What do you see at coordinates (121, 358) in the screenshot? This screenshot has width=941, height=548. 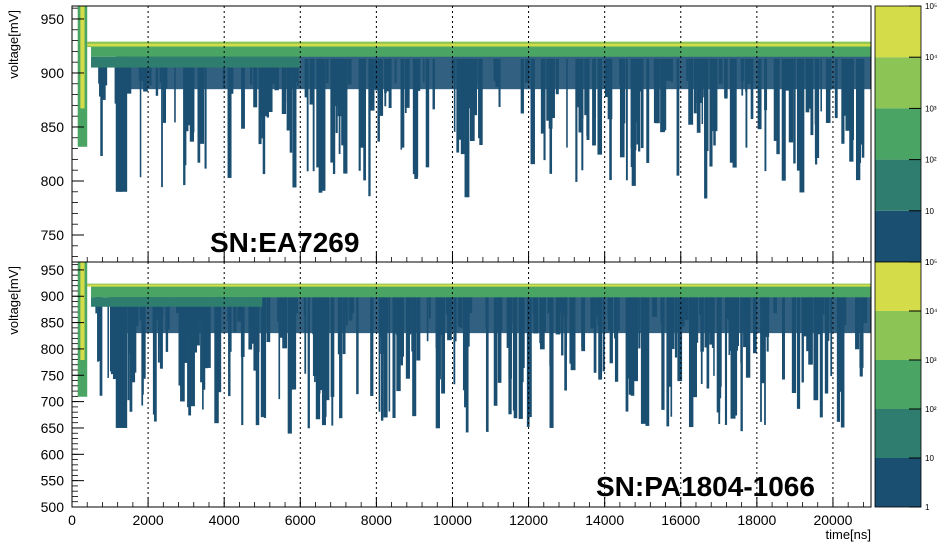 I see `density-dip` at bounding box center [121, 358].